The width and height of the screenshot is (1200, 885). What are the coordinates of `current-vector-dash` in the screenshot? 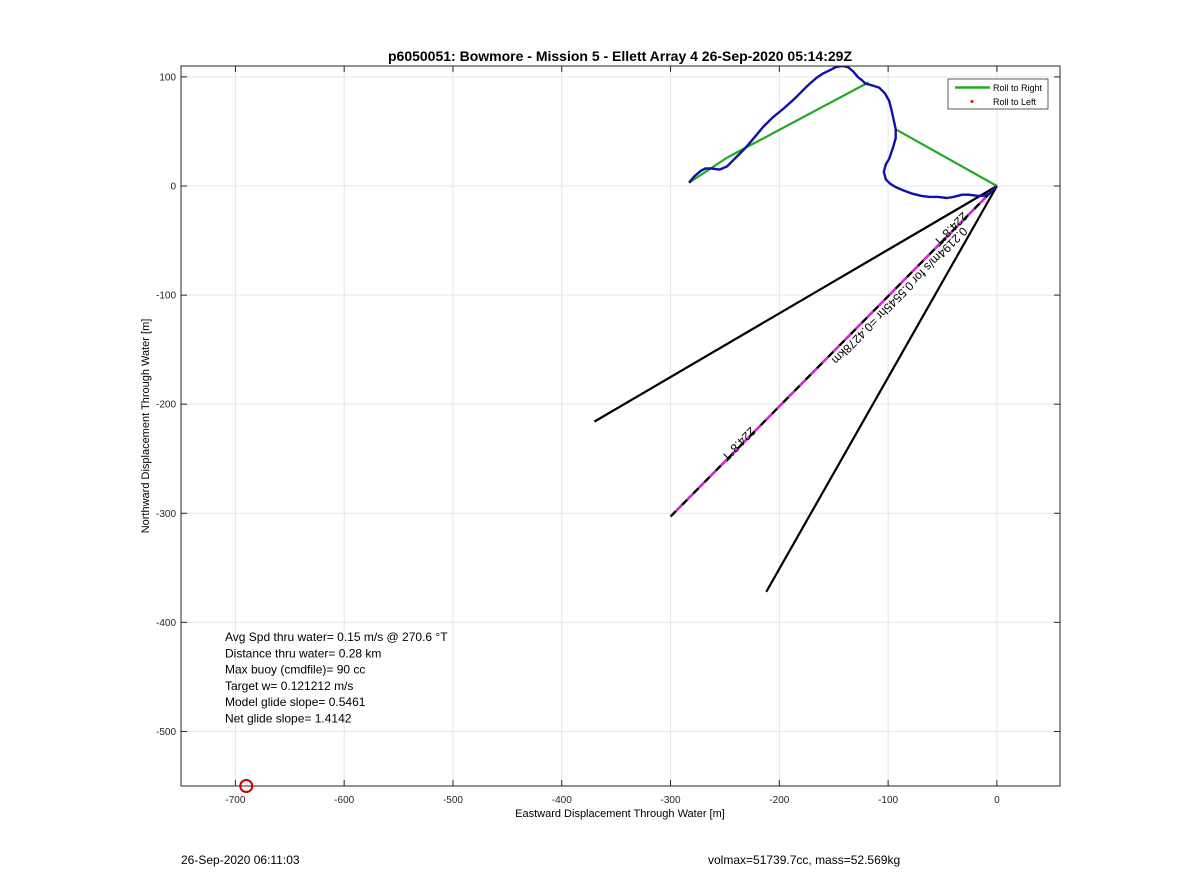 It's located at (833, 351).